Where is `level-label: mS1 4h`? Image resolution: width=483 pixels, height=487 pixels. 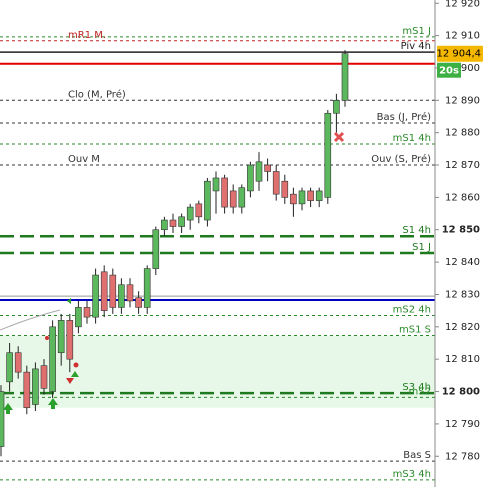 level-label: mS1 4h is located at coordinates (412, 138).